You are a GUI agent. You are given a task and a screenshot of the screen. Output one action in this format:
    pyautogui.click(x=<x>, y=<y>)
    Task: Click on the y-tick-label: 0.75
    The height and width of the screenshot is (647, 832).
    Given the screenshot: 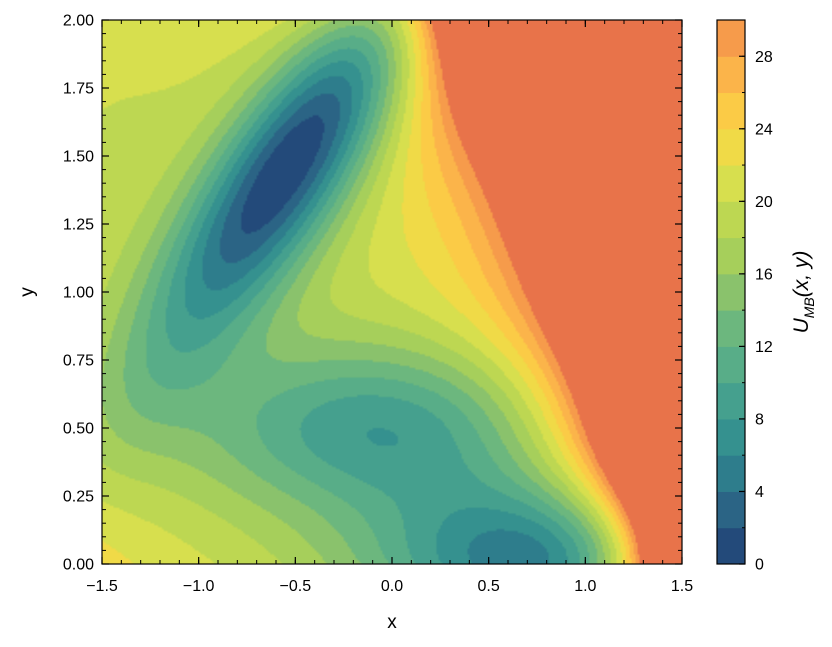 What is the action you would take?
    pyautogui.click(x=78, y=361)
    